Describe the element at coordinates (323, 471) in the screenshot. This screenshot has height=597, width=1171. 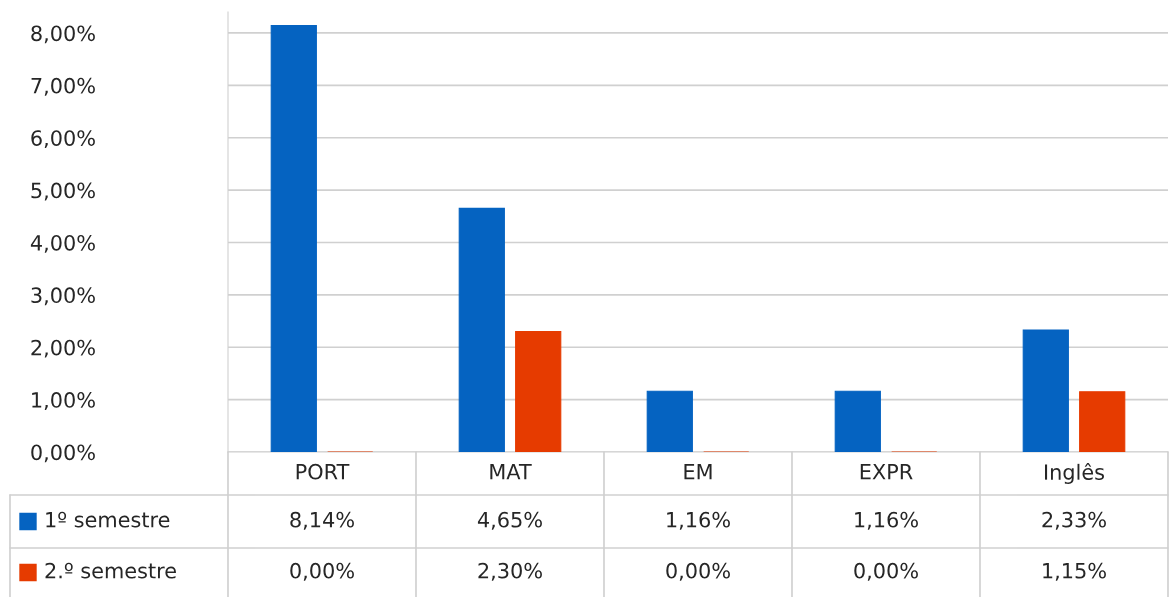
I see `x-tick-label: PORT` at that location.